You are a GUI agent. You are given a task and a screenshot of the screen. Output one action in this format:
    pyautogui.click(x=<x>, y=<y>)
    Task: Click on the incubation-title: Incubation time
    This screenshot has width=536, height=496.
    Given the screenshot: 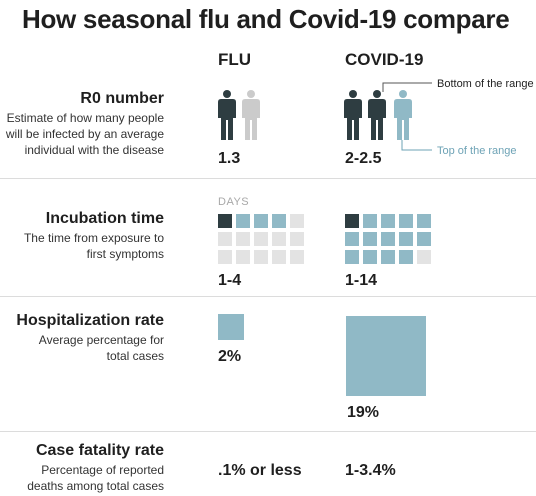 What is the action you would take?
    pyautogui.click(x=104, y=218)
    